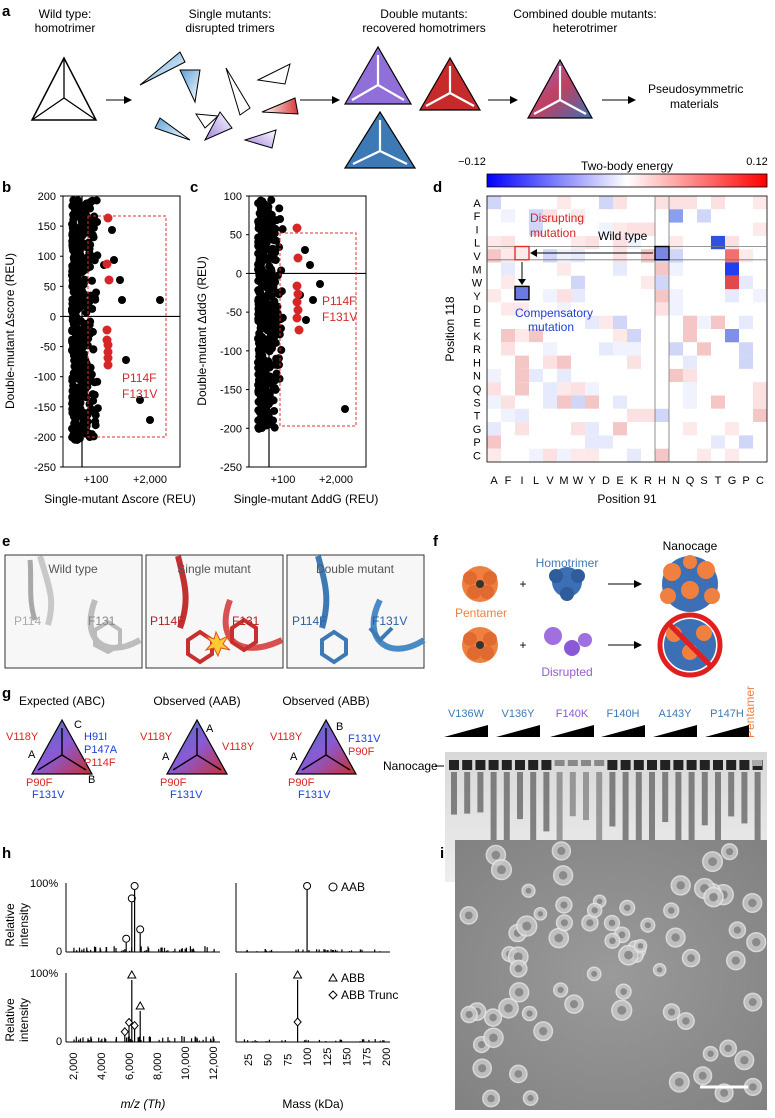  What do you see at coordinates (477, 377) in the screenshot?
I see `heatmap-row-label: N` at bounding box center [477, 377].